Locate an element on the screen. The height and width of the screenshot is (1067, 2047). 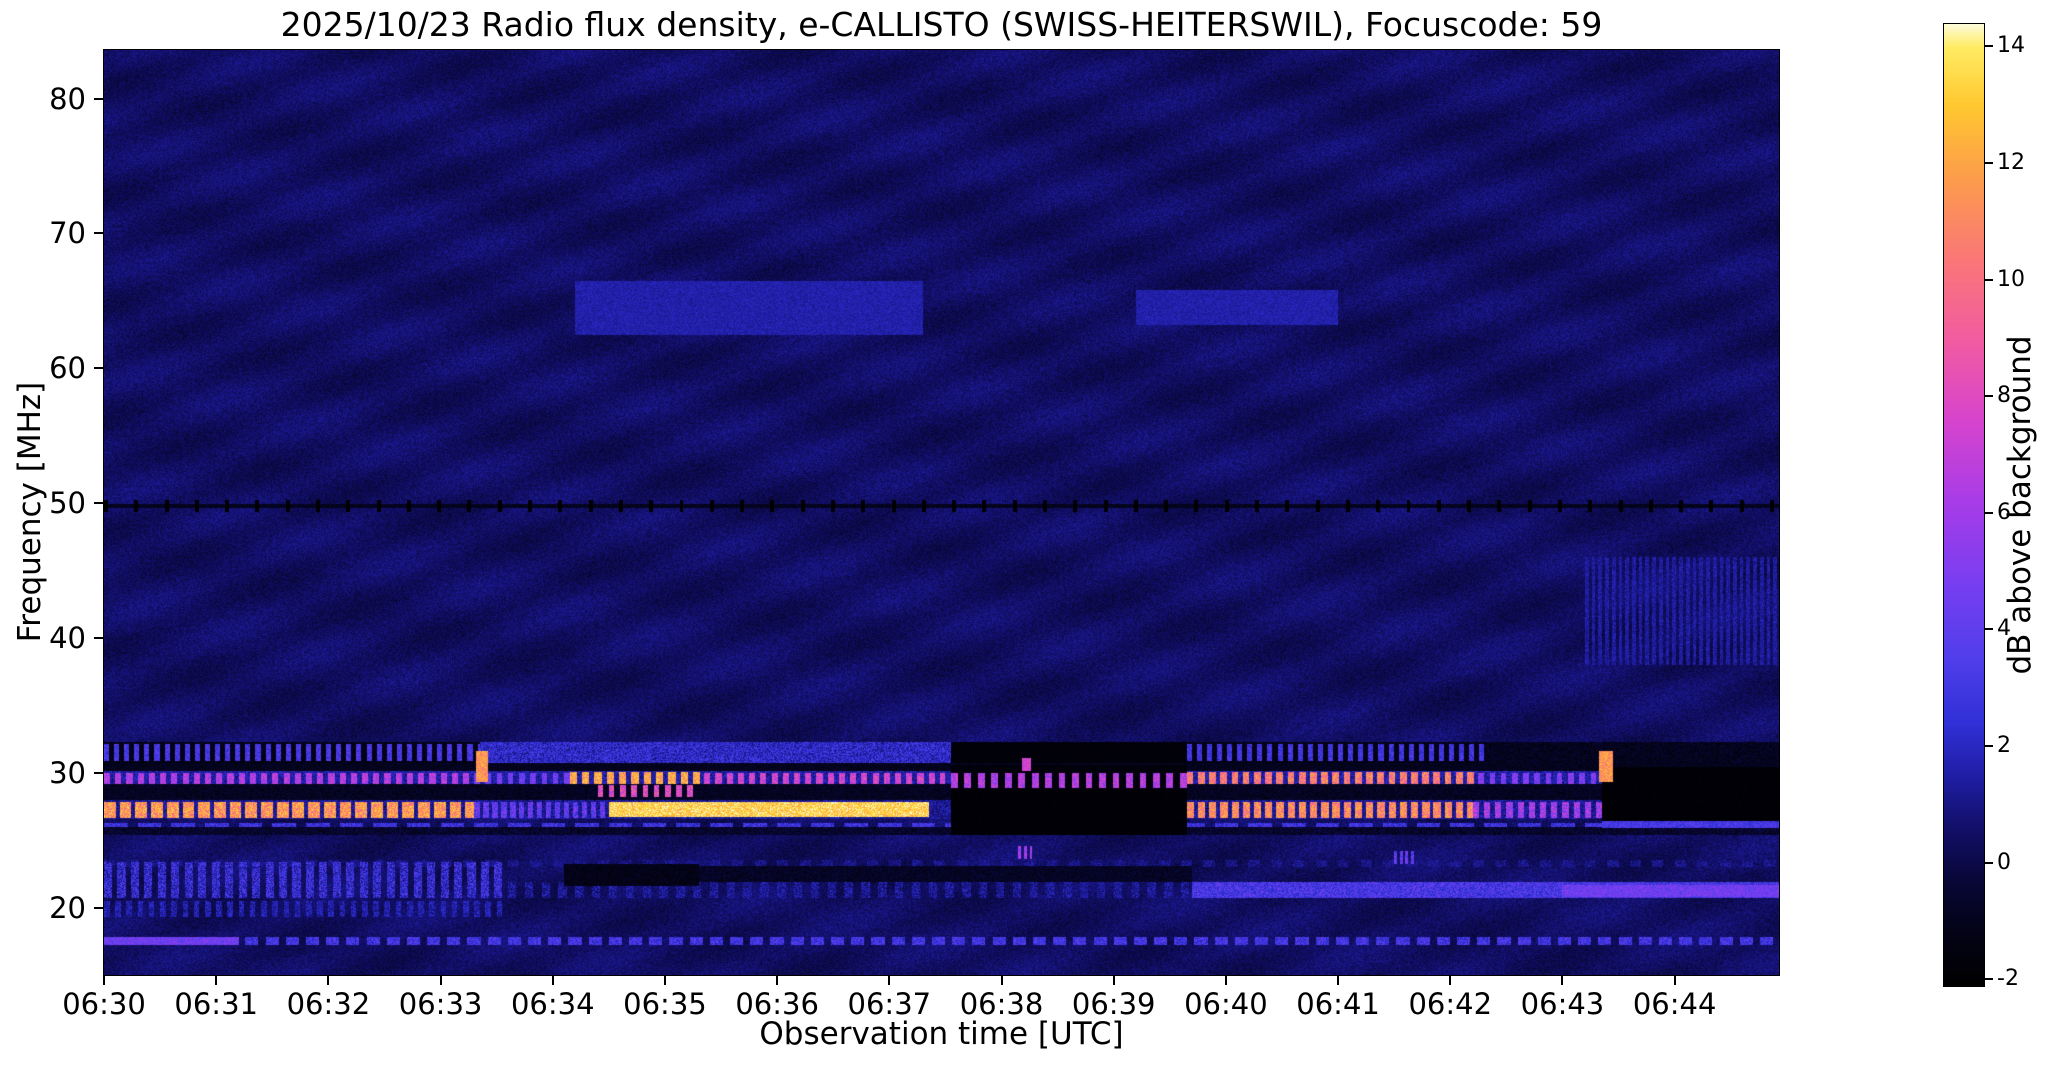
x-tick-label: 06:44 is located at coordinates (1674, 1004).